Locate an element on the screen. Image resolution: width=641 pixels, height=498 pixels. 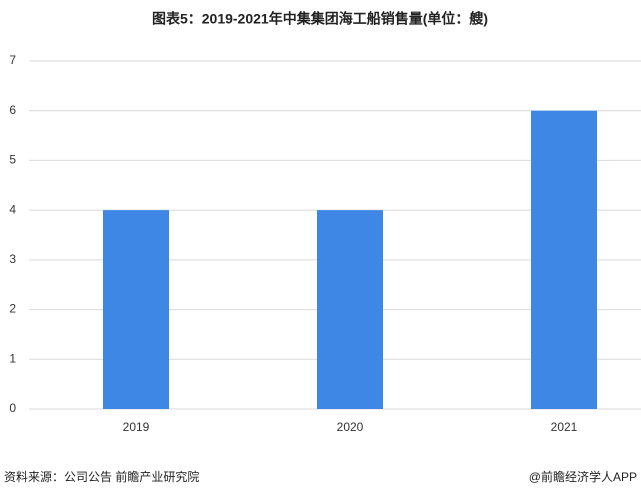
y-tick-label: 2 is located at coordinates (12, 309).